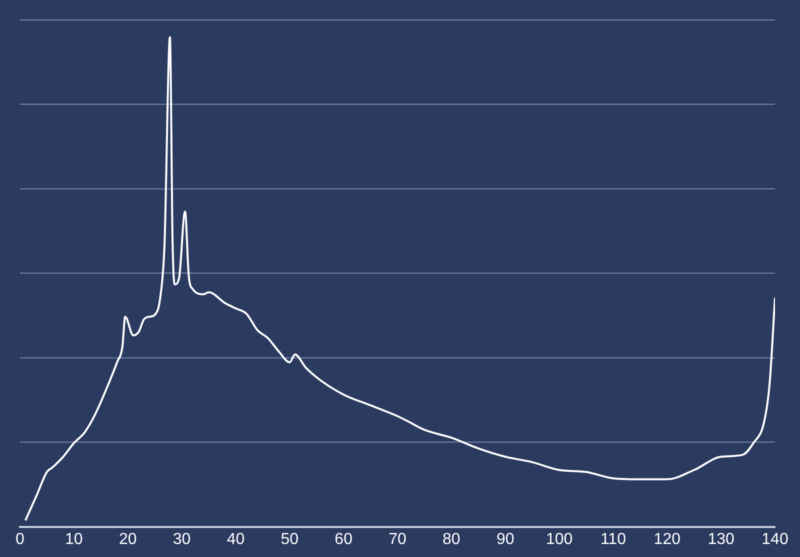 The height and width of the screenshot is (557, 800). Describe the element at coordinates (505, 539) in the screenshot. I see `x-tick-label: 90` at that location.